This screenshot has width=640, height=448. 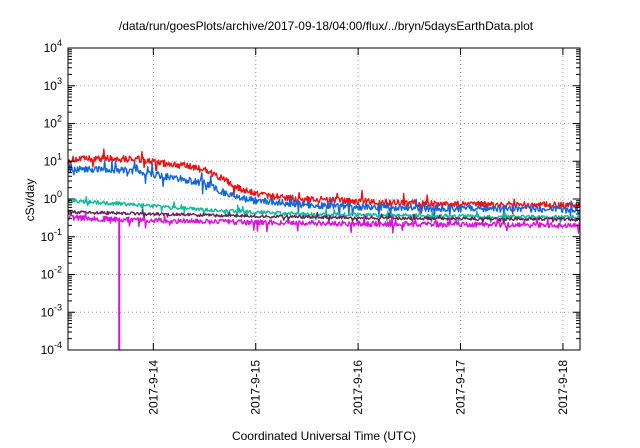 What do you see at coordinates (53, 159) in the screenshot?
I see `y-tick-label: 10¹` at bounding box center [53, 159].